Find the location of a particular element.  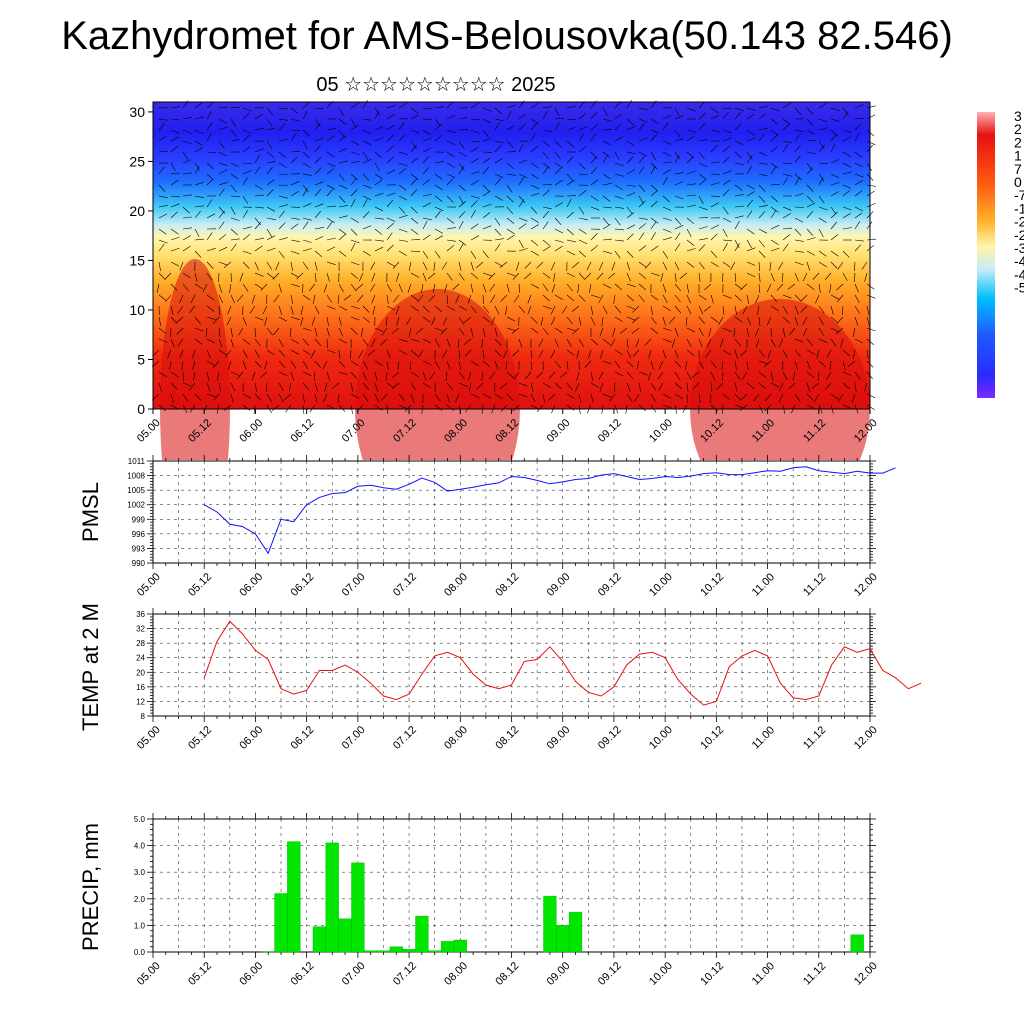

y-tick-label: 993 is located at coordinates (139, 548).